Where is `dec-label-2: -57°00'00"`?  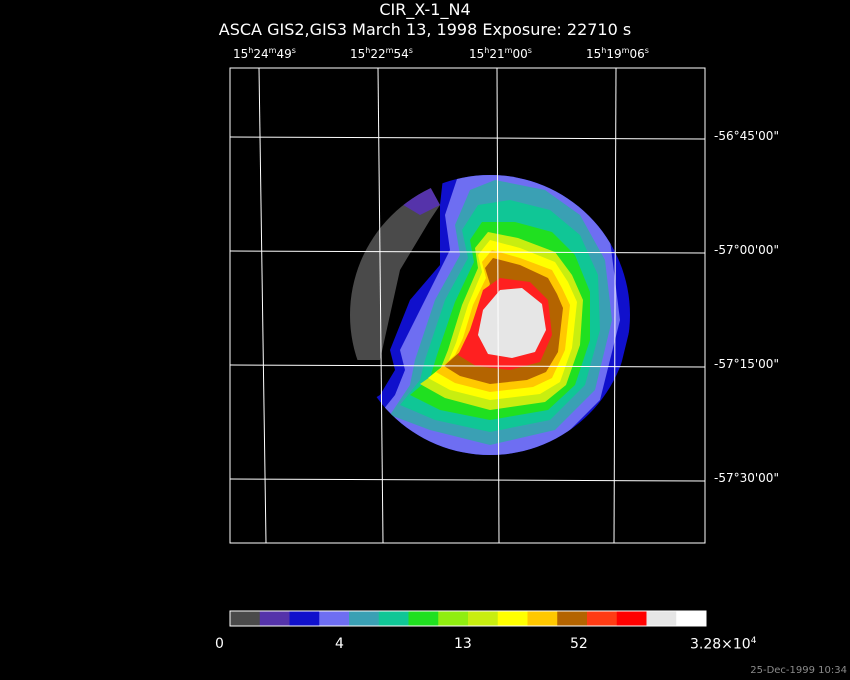 dec-label-2: -57°00'00" is located at coordinates (746, 250).